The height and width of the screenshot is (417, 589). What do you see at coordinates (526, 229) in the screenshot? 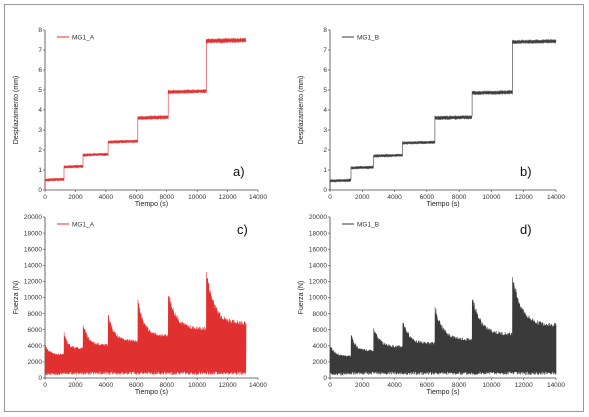
I see `panel-label: d)` at bounding box center [526, 229].